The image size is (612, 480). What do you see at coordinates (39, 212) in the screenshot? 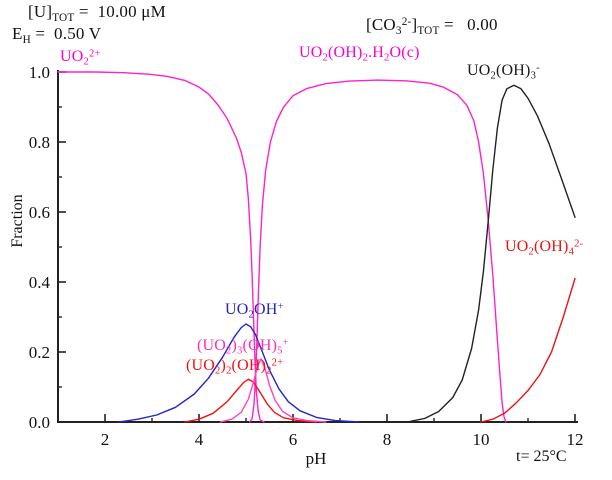
I see `y-tick-label: 0.6` at bounding box center [39, 212].